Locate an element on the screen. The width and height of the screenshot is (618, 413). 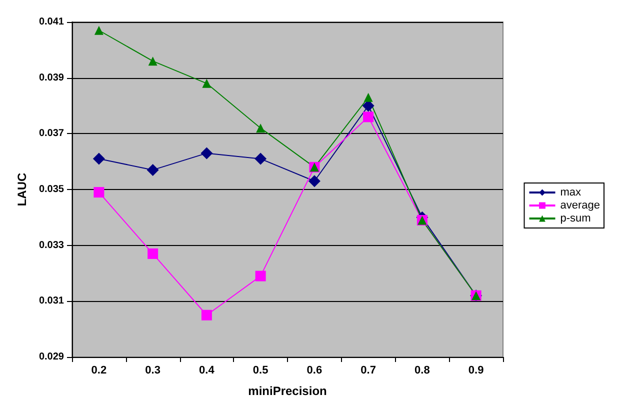
x-tick-label: 0.6 is located at coordinates (314, 370).